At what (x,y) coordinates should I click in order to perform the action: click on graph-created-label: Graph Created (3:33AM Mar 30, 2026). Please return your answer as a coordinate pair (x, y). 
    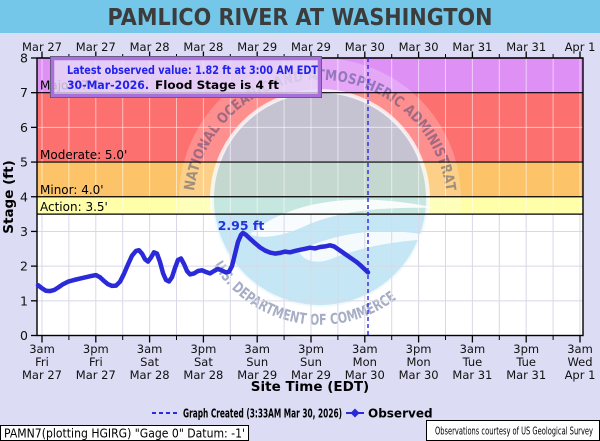
    Looking at the image, I should click on (262, 414).